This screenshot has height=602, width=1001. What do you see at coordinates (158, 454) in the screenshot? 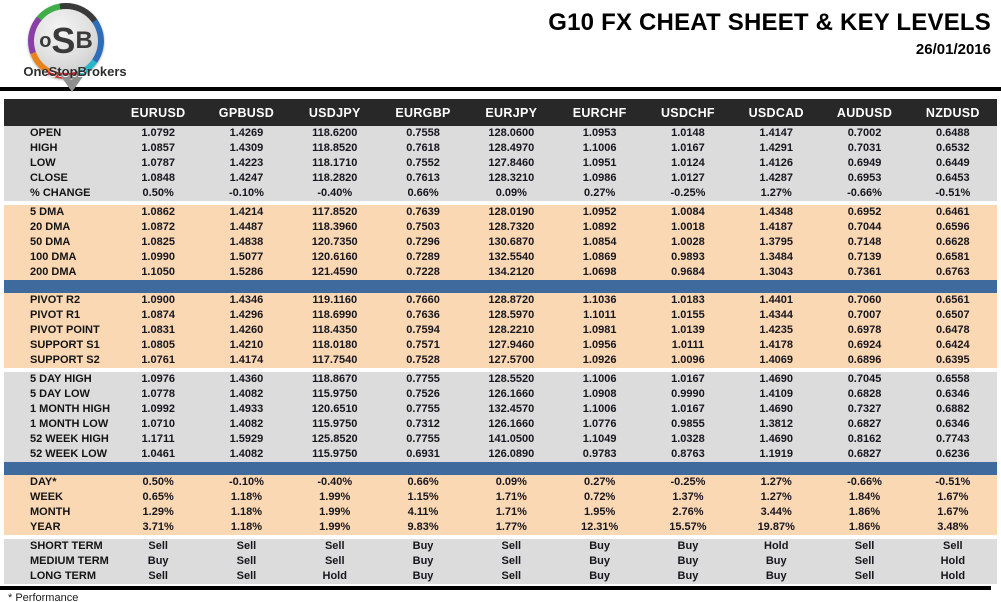
I see `value-cell: 1.0461` at bounding box center [158, 454].